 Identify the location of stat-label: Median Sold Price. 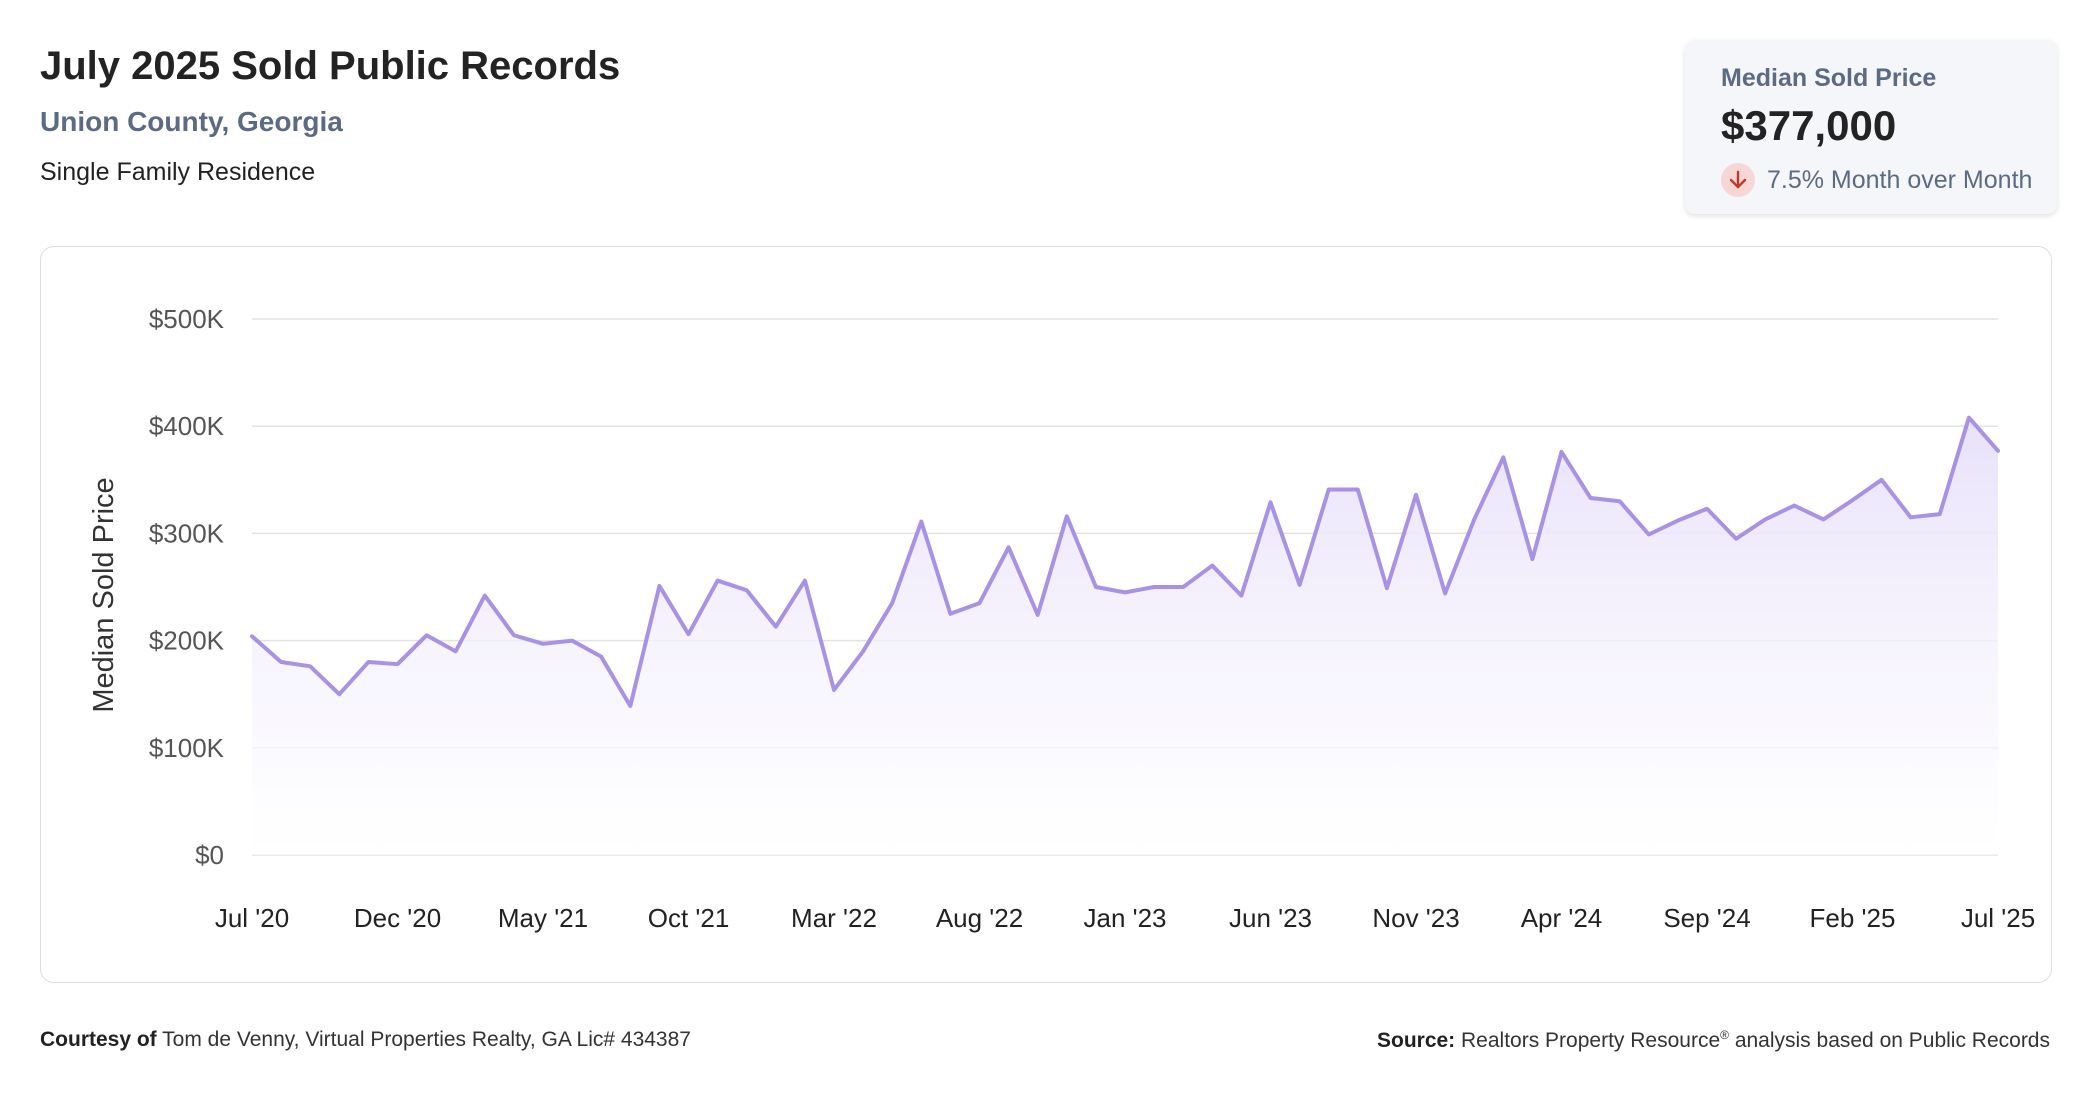
(1829, 78).